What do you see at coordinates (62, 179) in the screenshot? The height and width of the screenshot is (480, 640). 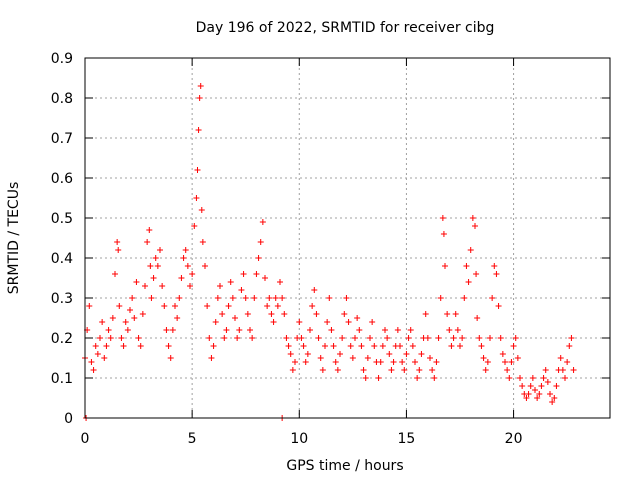 I see `y-tick-label: 0.6` at bounding box center [62, 179].